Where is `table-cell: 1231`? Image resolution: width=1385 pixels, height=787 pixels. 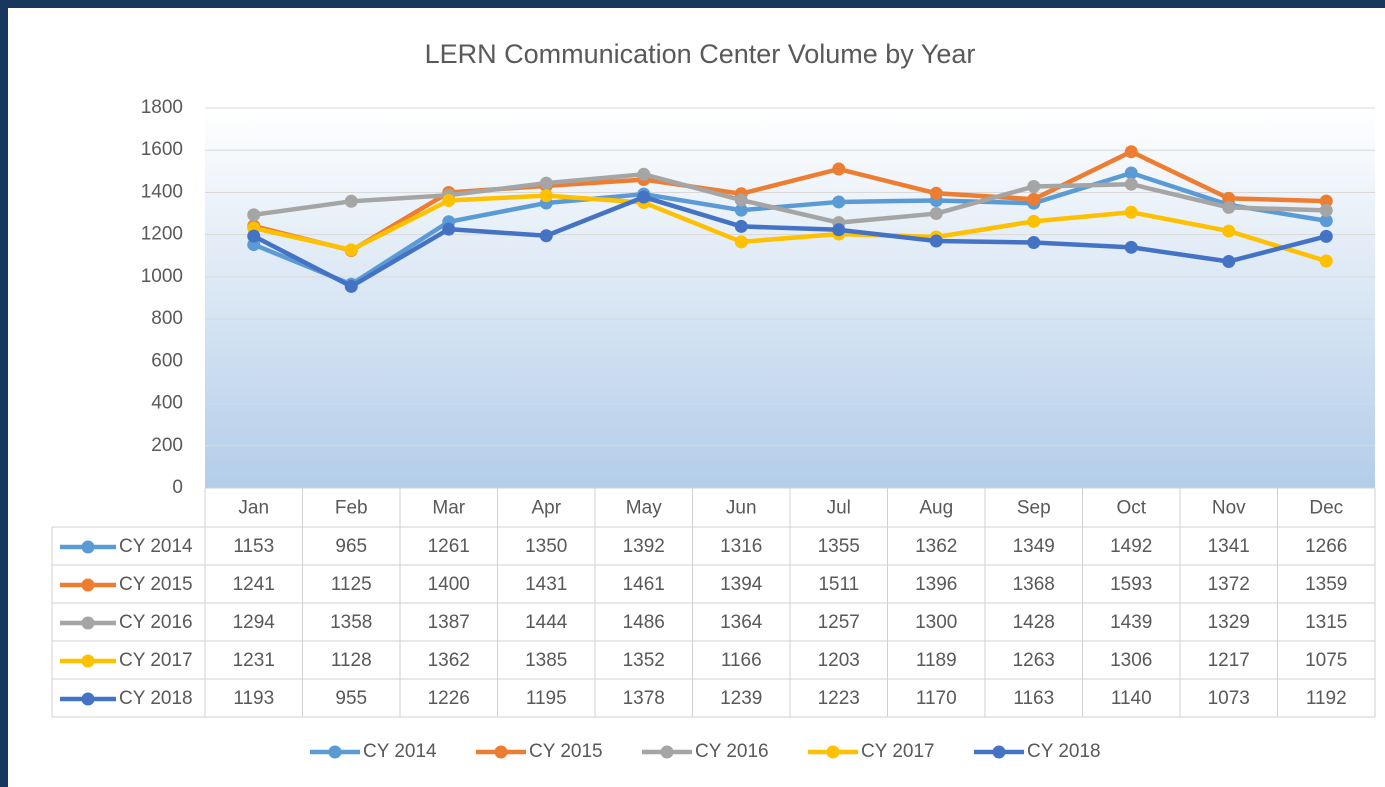 table-cell: 1231 is located at coordinates (254, 660).